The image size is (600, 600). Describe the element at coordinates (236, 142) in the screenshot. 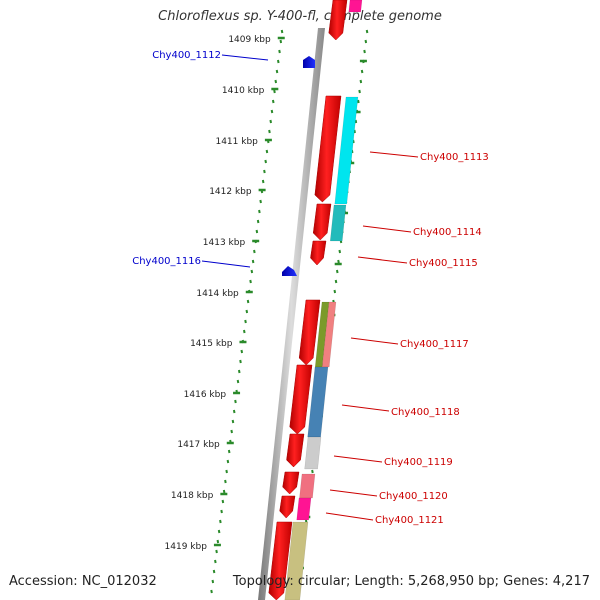

I see `kbp-label: 1411 kbp` at that location.